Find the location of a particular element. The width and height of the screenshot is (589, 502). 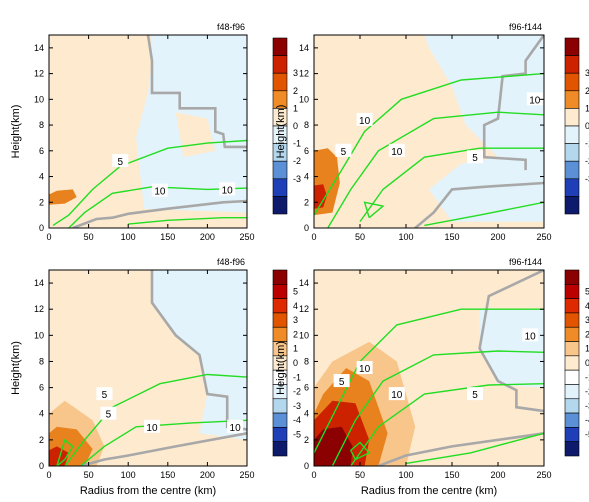

x-axis-title: Radius from the centre (km) is located at coordinates (429, 491).